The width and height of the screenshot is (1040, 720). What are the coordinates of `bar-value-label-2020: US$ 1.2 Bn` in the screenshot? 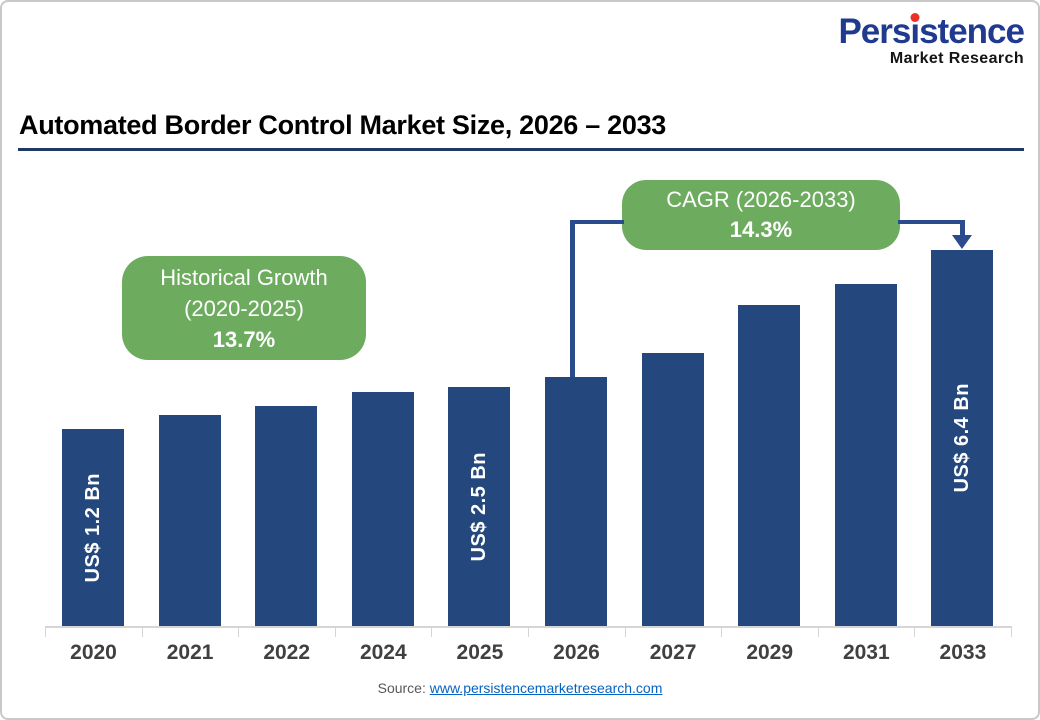 It's located at (92, 527).